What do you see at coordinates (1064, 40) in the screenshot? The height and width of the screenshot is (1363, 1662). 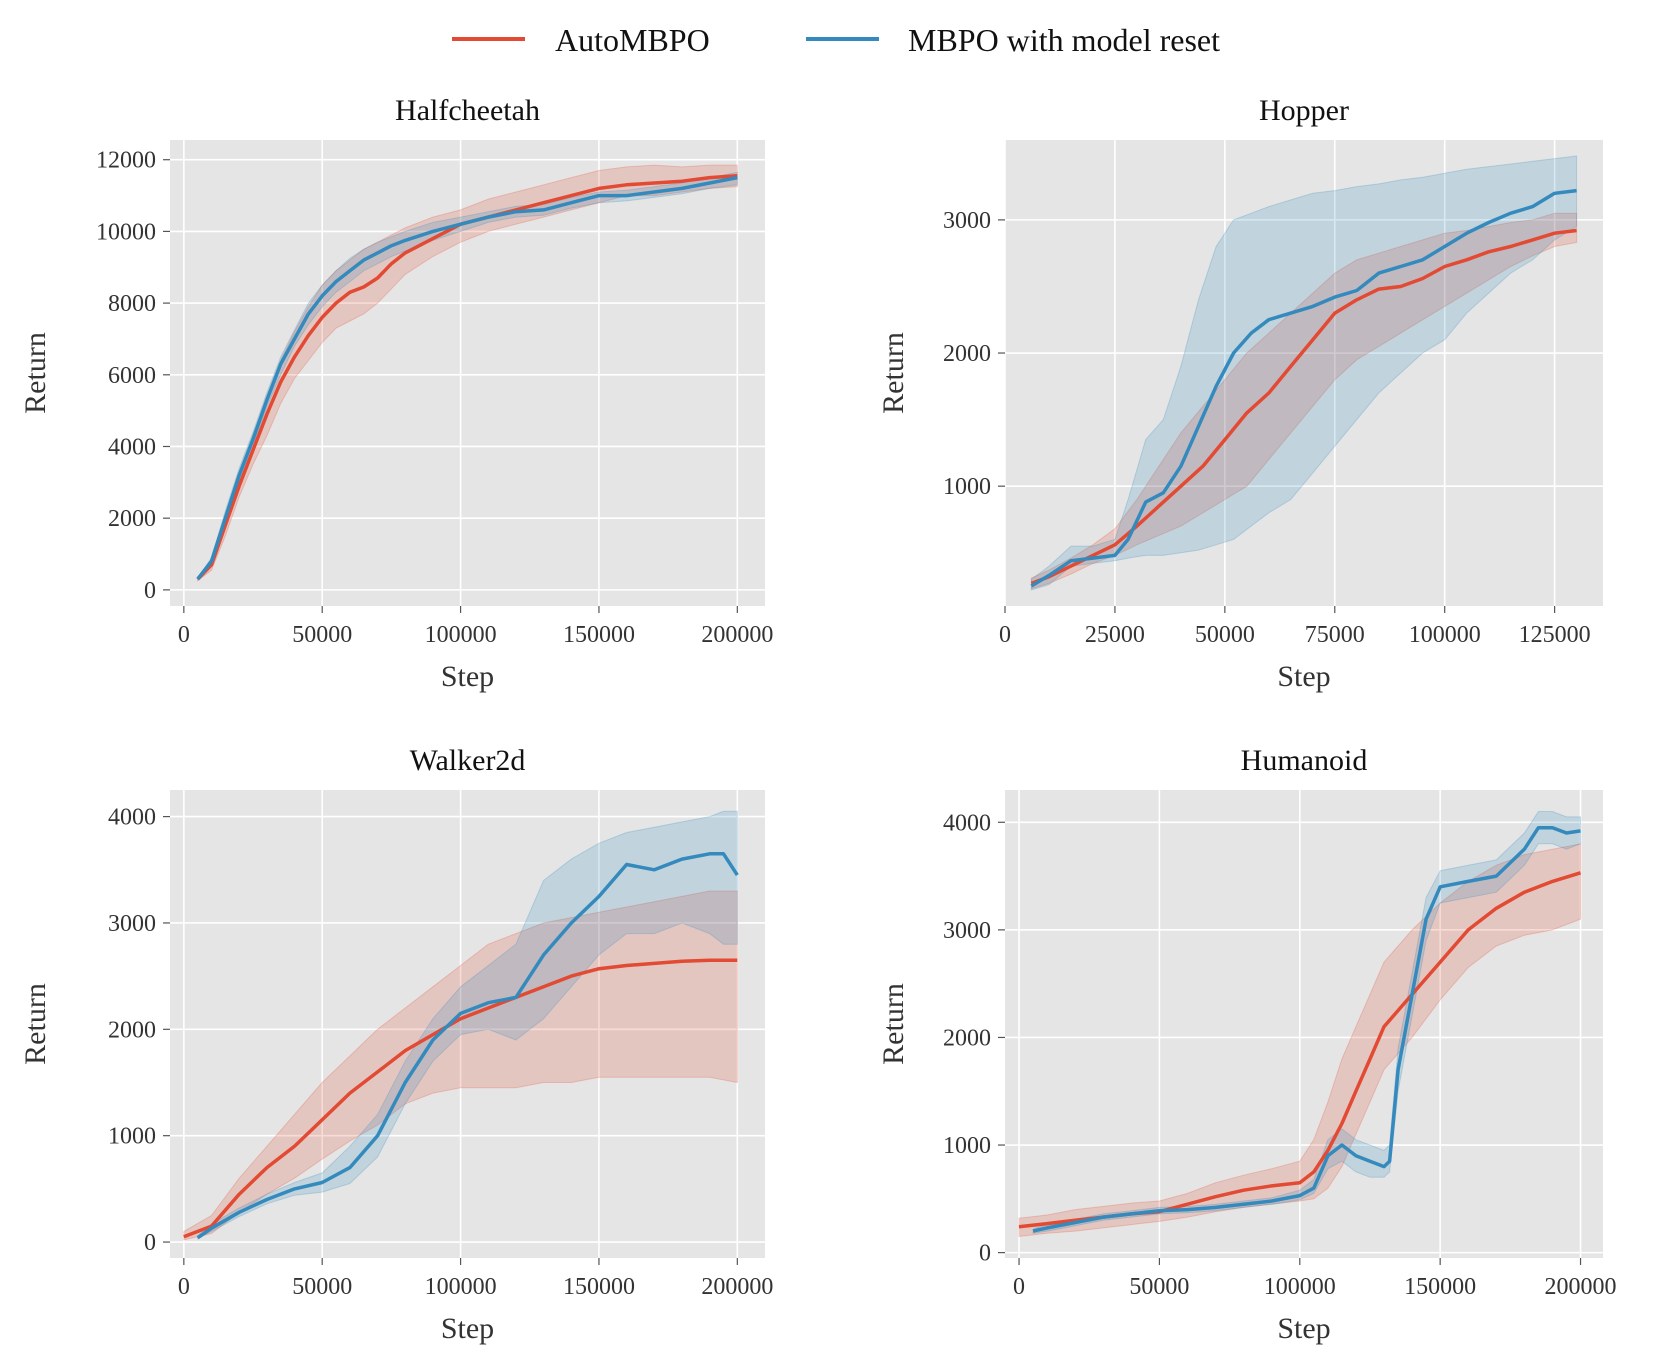 I see `legend-label-mbpo-reset: MBPO with model reset` at bounding box center [1064, 40].